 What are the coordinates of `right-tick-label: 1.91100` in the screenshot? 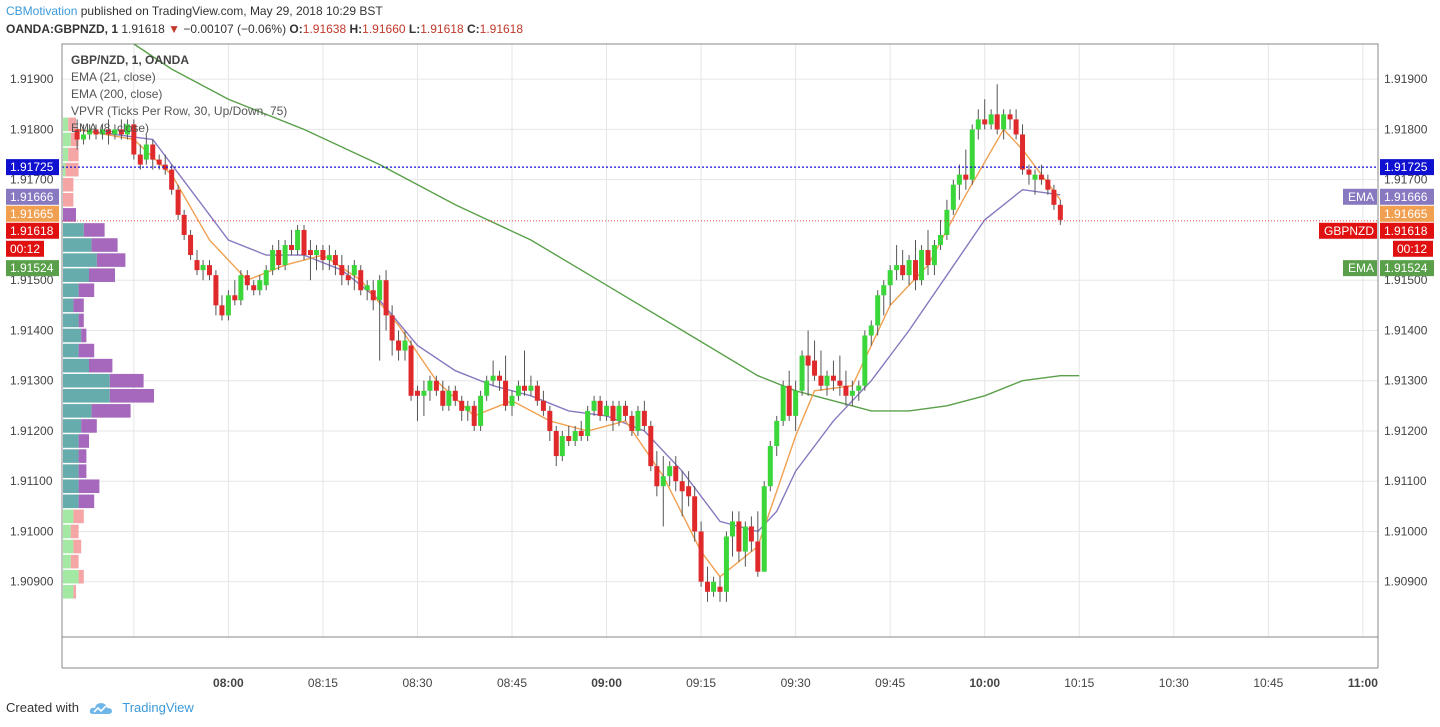 It's located at (1405, 481).